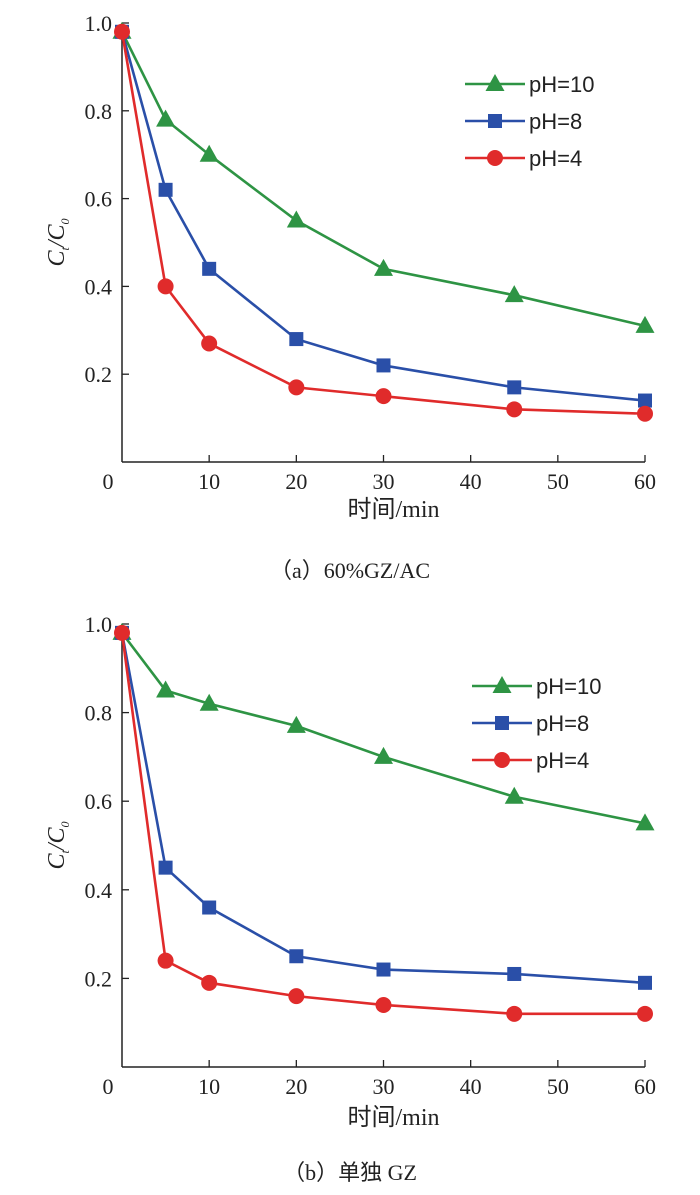  I want to click on figure-caption: （a）60%GZ/AC, so click(350, 570).